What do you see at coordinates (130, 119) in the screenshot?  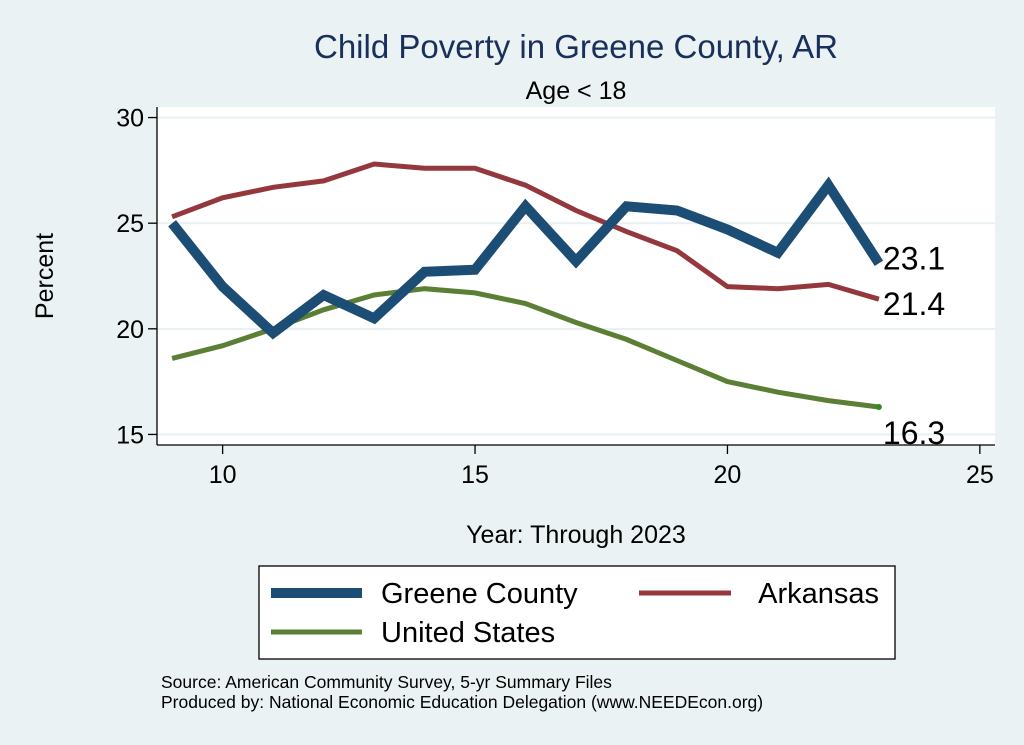 I see `y-tick-label: 30` at bounding box center [130, 119].